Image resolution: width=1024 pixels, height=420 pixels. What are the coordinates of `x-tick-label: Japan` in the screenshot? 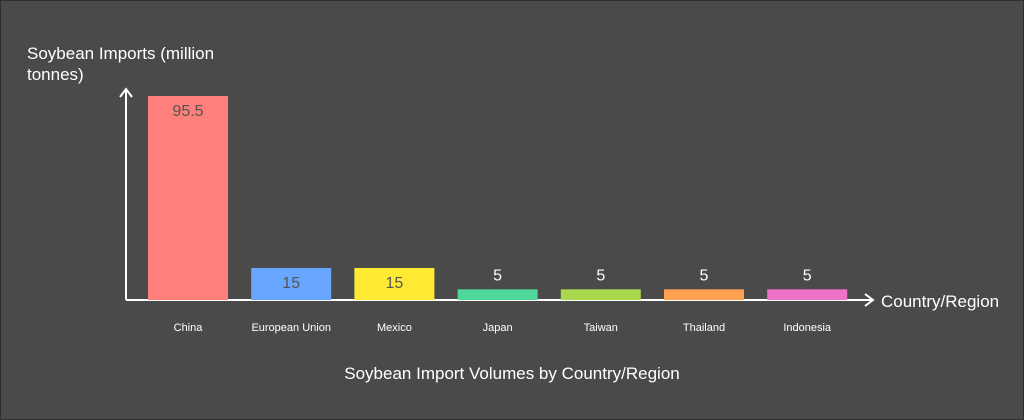 It's located at (498, 328).